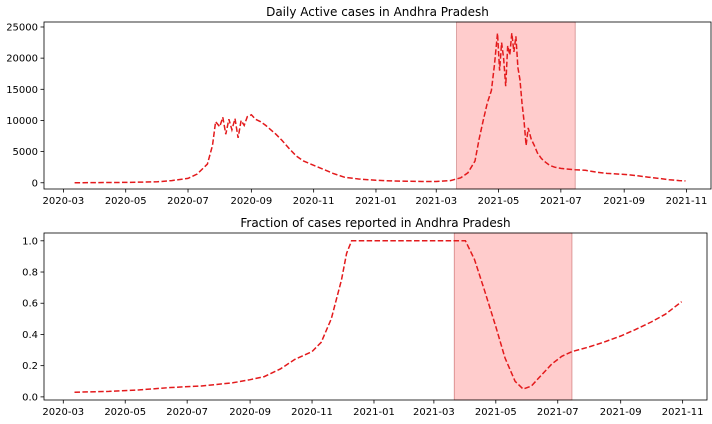 This screenshot has height=424, width=712. Describe the element at coordinates (22, 27) in the screenshot. I see `y-tick-label: 25000` at that location.